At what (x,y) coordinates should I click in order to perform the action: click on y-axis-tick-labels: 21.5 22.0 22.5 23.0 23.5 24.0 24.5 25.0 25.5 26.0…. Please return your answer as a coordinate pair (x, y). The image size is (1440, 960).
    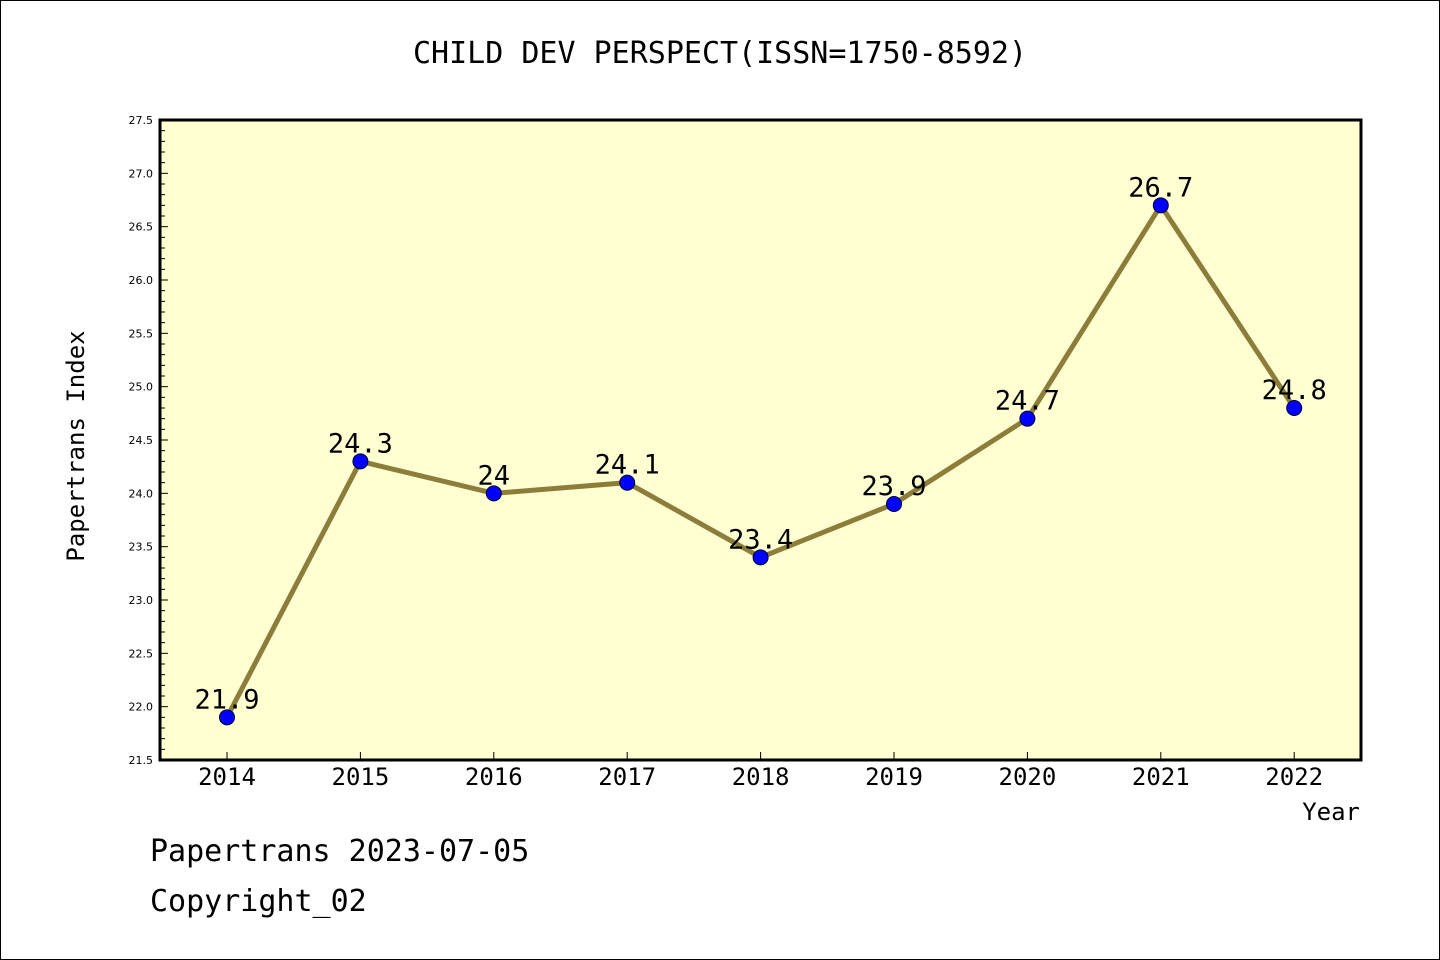
    Looking at the image, I should click on (141, 440).